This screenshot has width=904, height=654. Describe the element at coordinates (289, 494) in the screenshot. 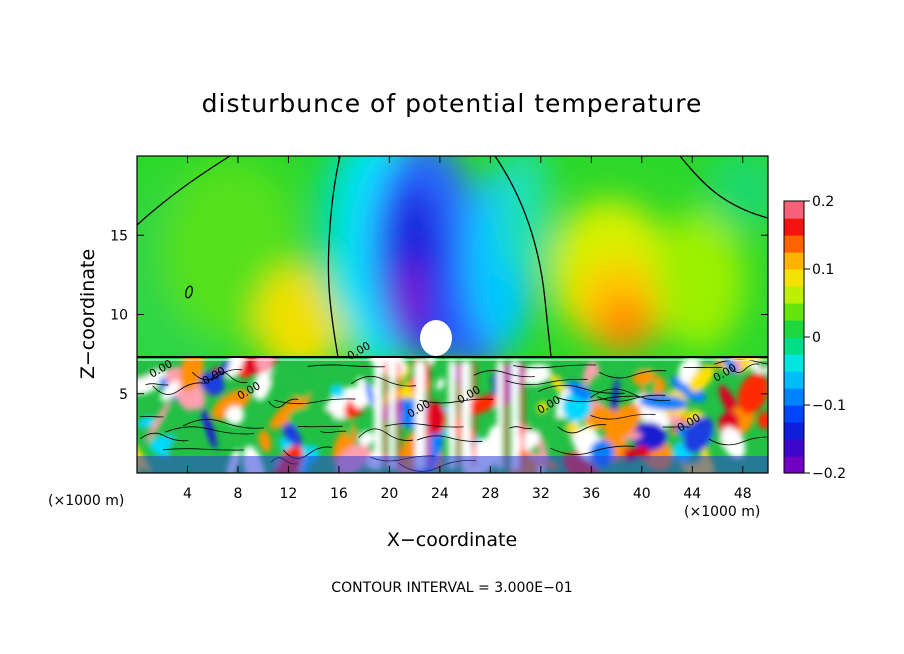

I see `x-tick-label: 12` at that location.